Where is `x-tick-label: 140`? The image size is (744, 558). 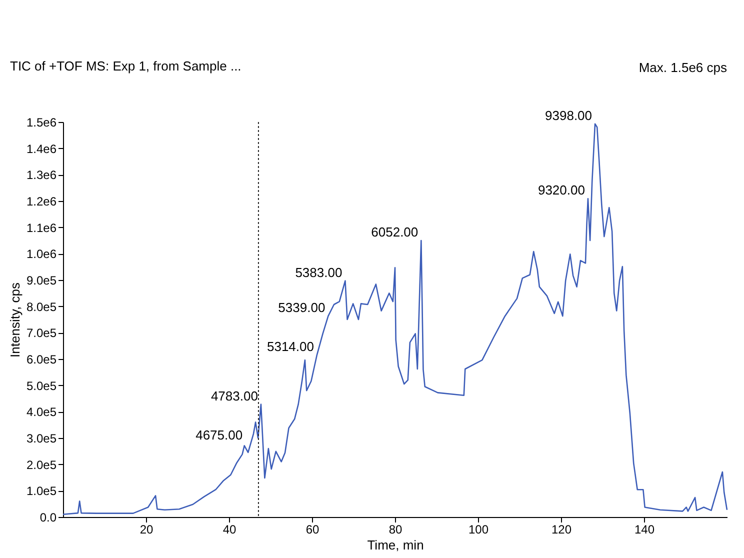
x-tick-label: 140 is located at coordinates (644, 529).